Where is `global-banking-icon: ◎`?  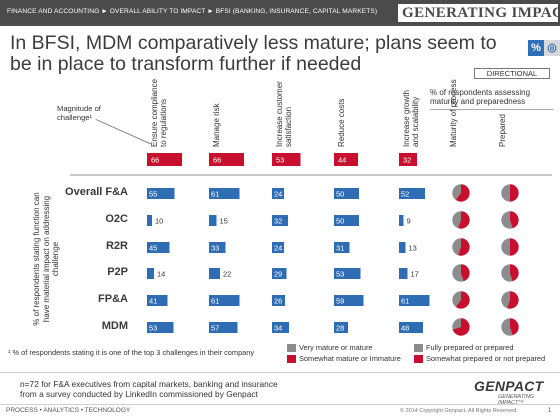 global-banking-icon: ◎ is located at coordinates (552, 48).